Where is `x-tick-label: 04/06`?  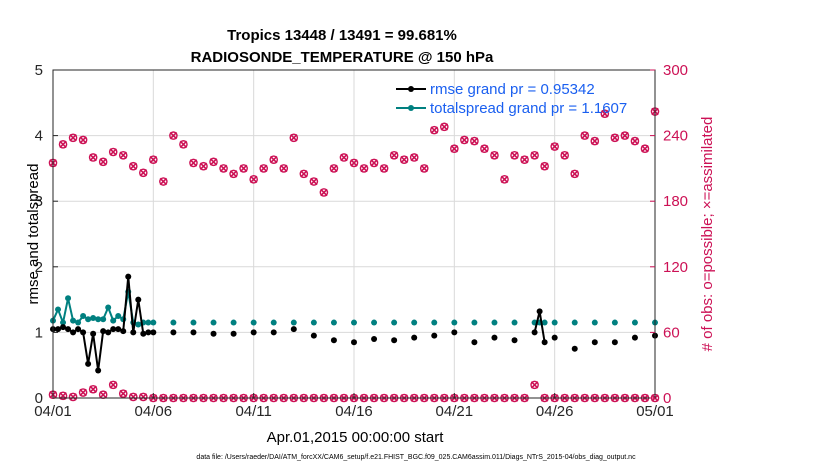
x-tick-label: 04/06 is located at coordinates (154, 411).